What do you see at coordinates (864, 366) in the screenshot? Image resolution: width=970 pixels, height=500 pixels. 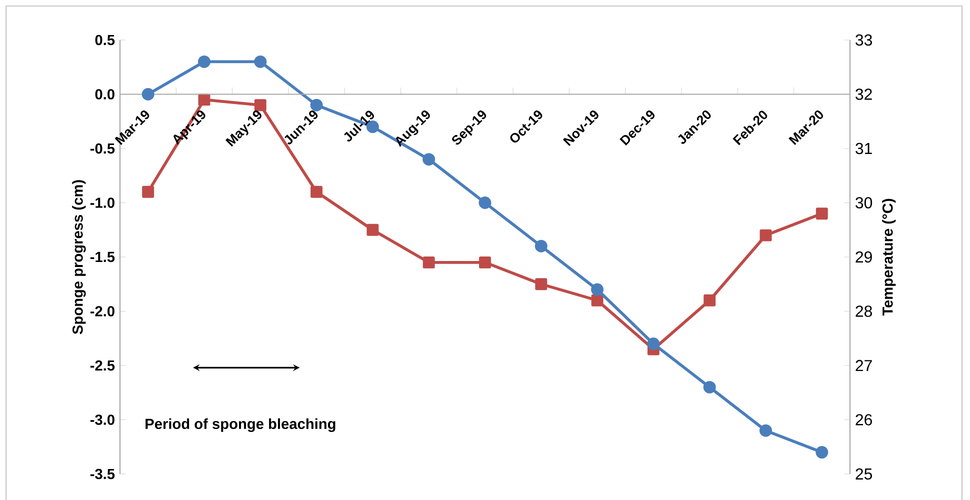 I see `y2-tick-label: 27` at bounding box center [864, 366].